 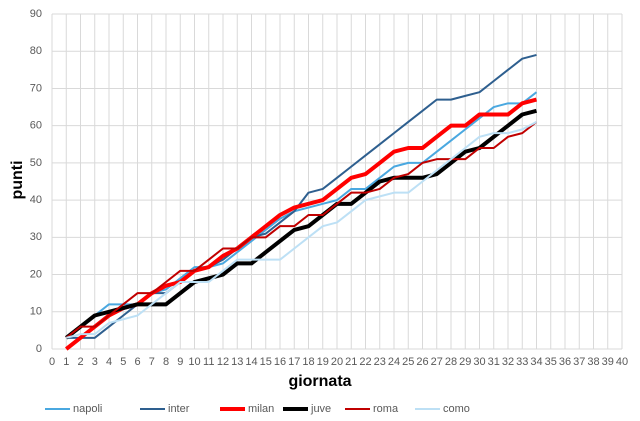 What do you see at coordinates (579, 362) in the screenshot?
I see `x-tick-label: 37` at bounding box center [579, 362].